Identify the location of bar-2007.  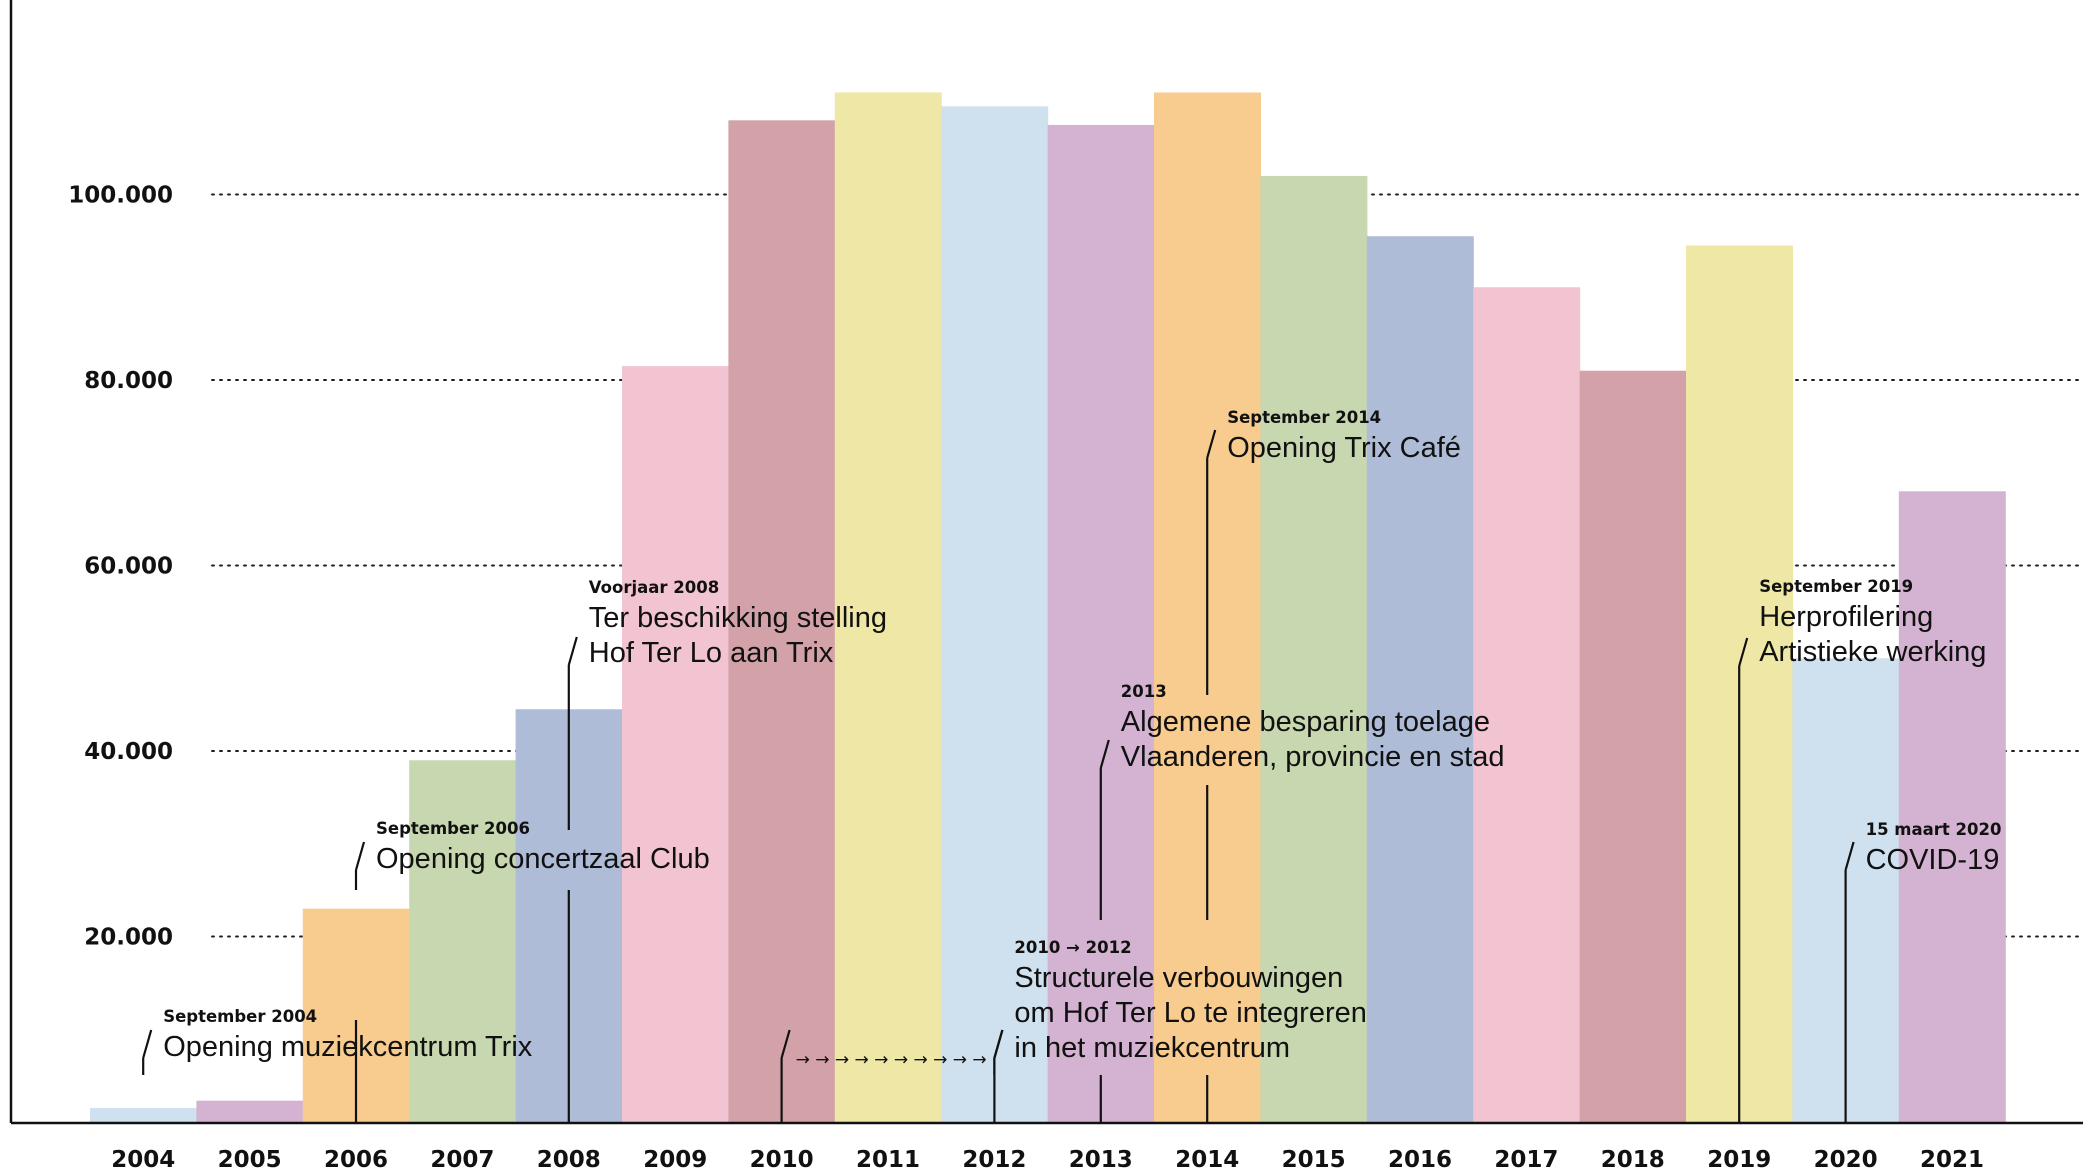
(463, 941).